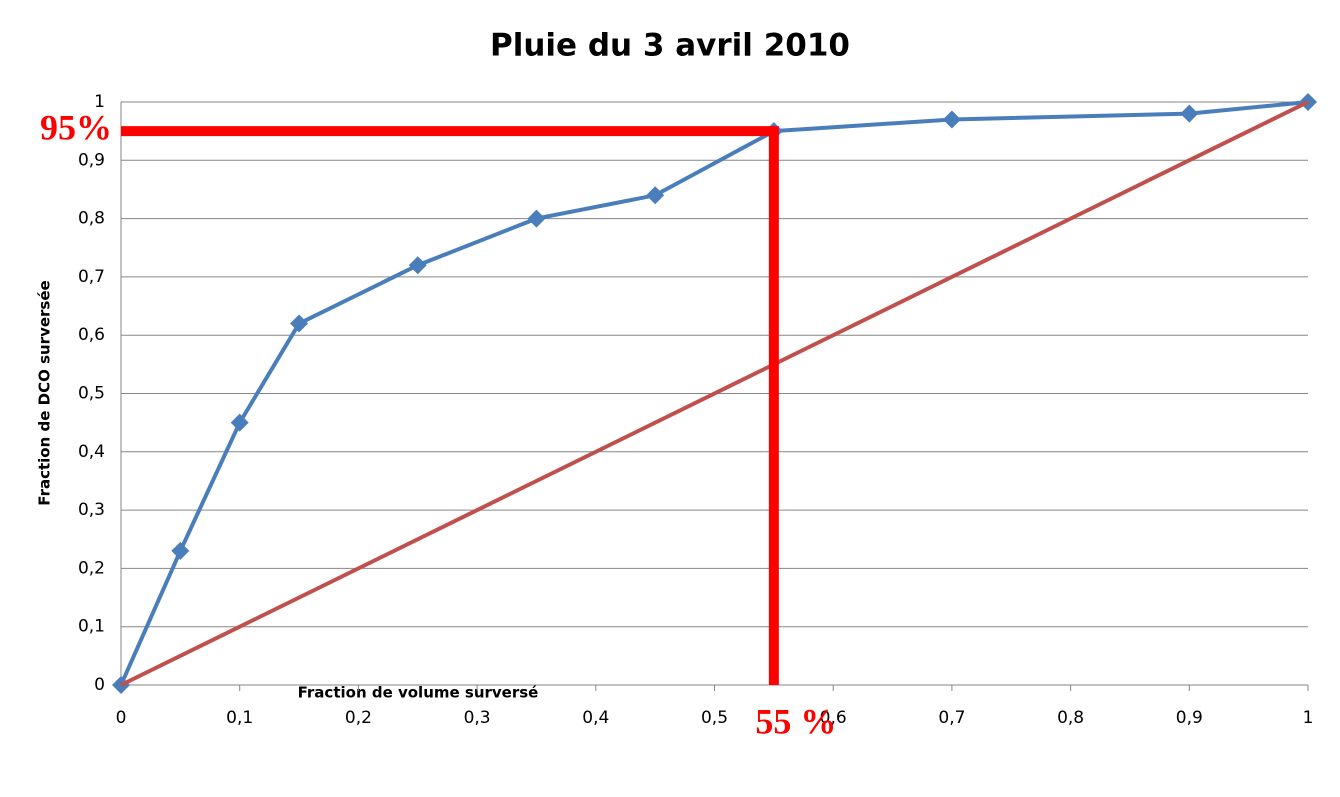 The image size is (1340, 797). Describe the element at coordinates (477, 718) in the screenshot. I see `x-tick-label: 0,3` at that location.